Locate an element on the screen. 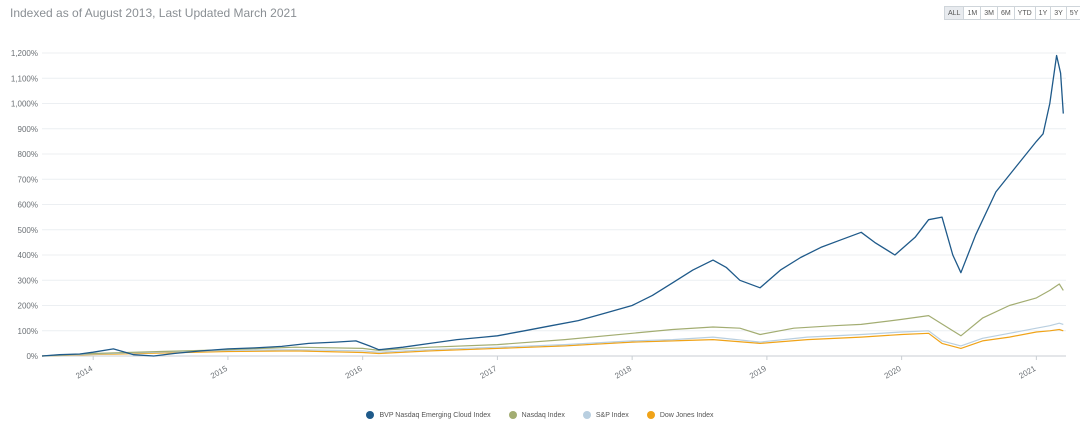  x-tick-label: 2017 is located at coordinates (488, 372).